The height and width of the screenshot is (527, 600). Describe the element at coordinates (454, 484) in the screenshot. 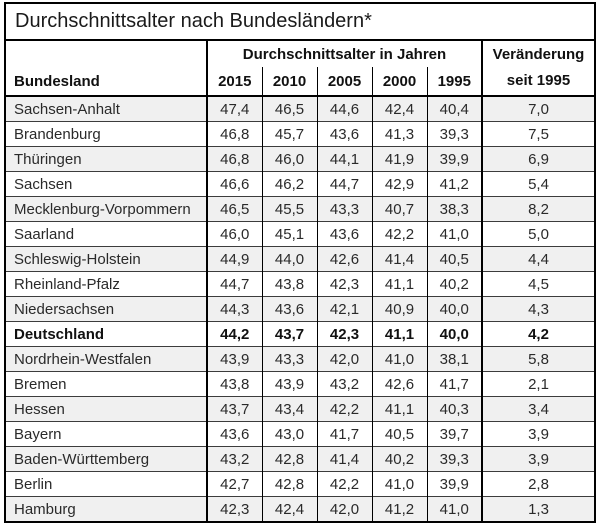

I see `row-value: 39,9` at that location.